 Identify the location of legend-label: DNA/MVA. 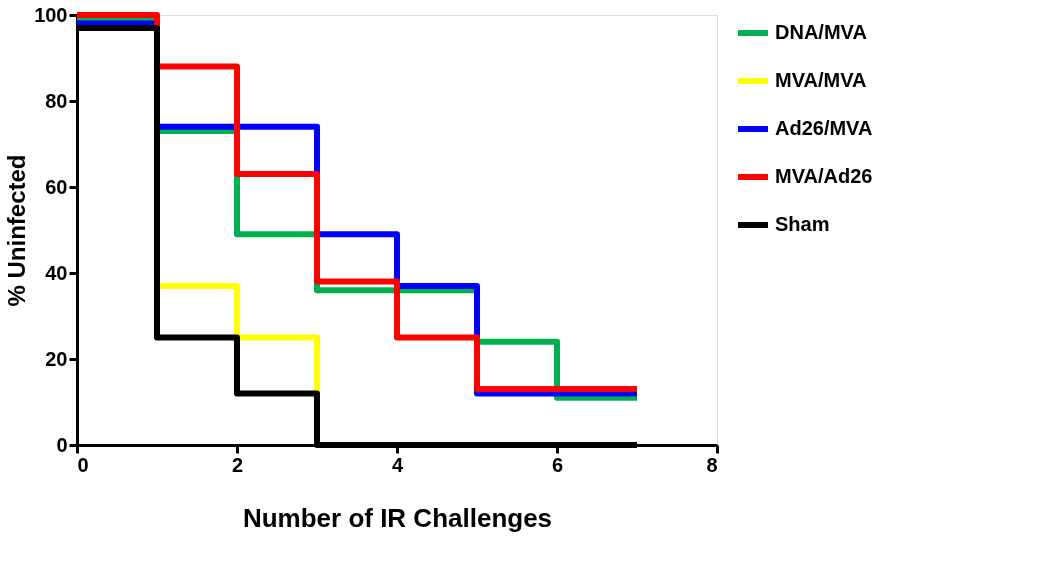
(821, 32).